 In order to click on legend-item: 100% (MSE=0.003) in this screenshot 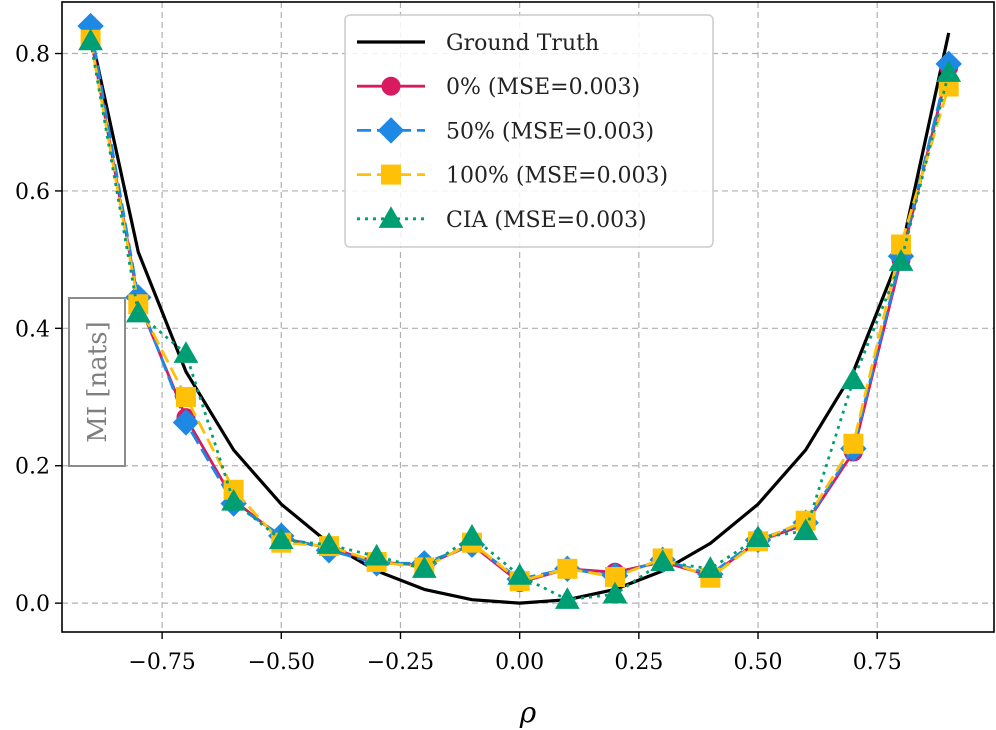, I will do `click(512, 176)`.